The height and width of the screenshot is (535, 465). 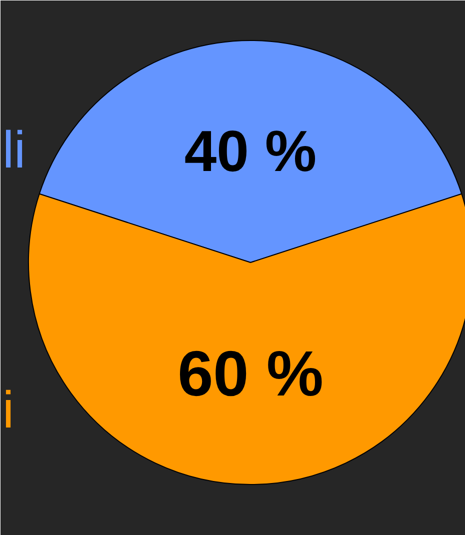 I want to click on data-label: 60 %, so click(x=251, y=374).